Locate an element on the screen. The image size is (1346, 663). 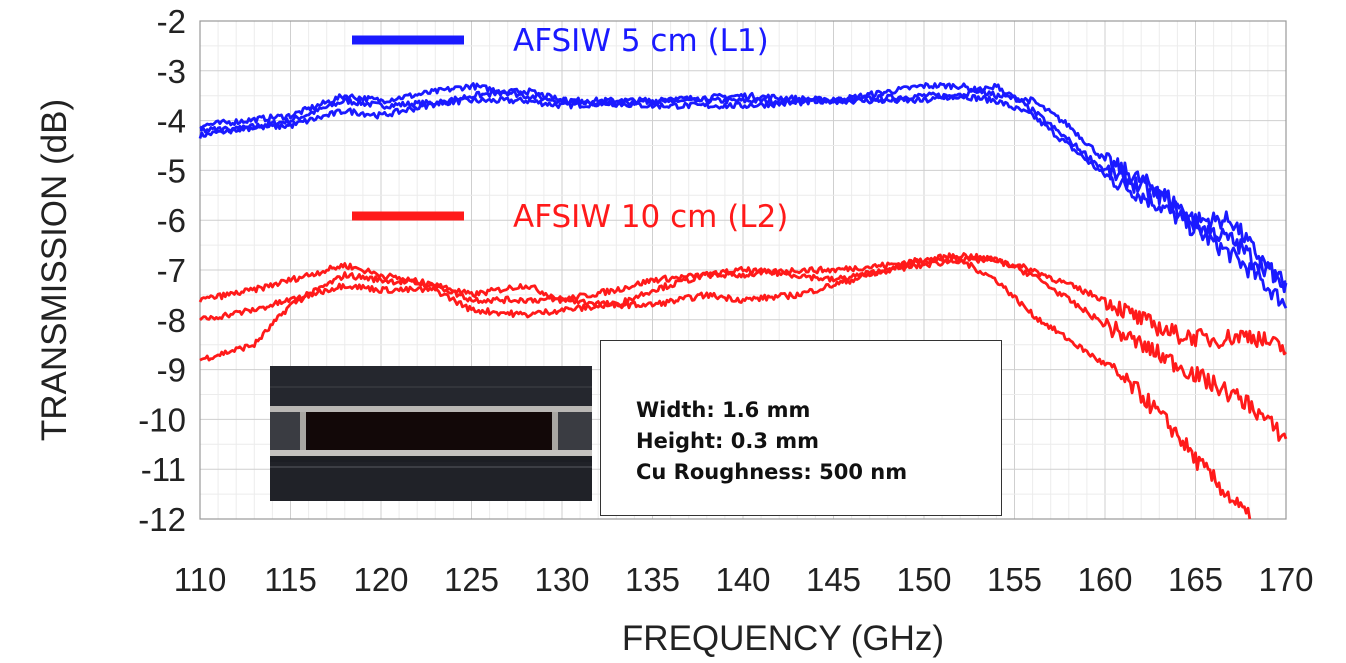
x-tick-label: 140 is located at coordinates (742, 579).